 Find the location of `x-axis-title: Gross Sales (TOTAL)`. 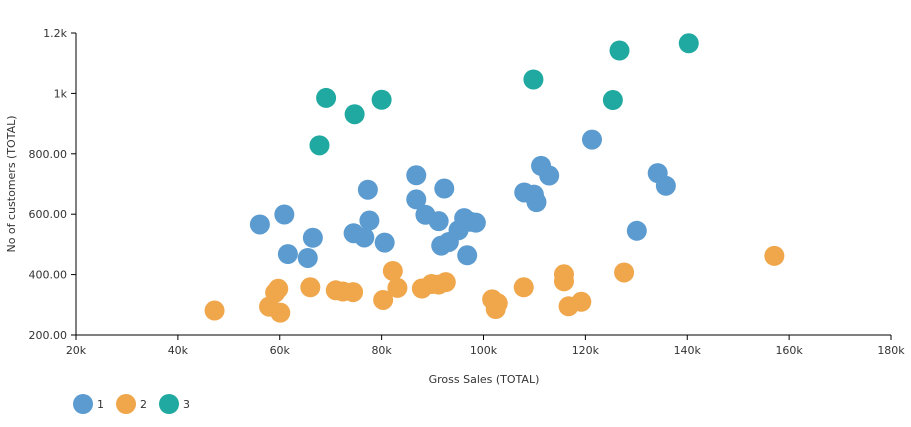

x-axis-title: Gross Sales (TOTAL) is located at coordinates (484, 379).